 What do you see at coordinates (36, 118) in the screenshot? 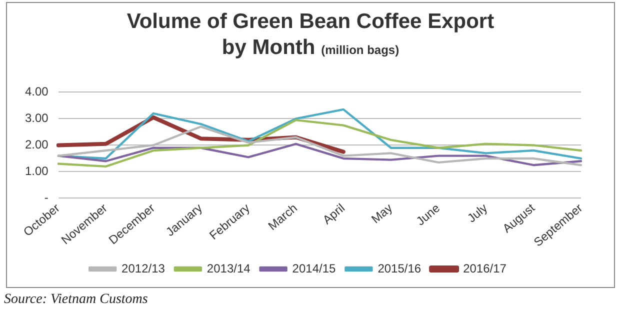
I see `y-tick-label: 3.00` at bounding box center [36, 118].